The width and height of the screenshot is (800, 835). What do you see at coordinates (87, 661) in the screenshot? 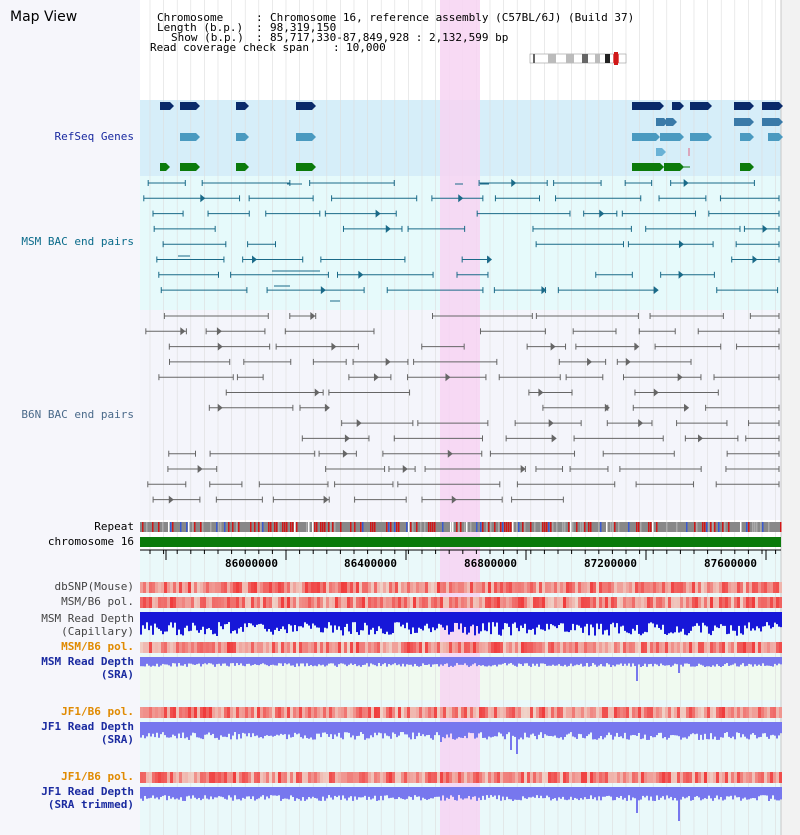
I see `track-label-msm-depth-sra: MSM Read Depth` at bounding box center [87, 661].